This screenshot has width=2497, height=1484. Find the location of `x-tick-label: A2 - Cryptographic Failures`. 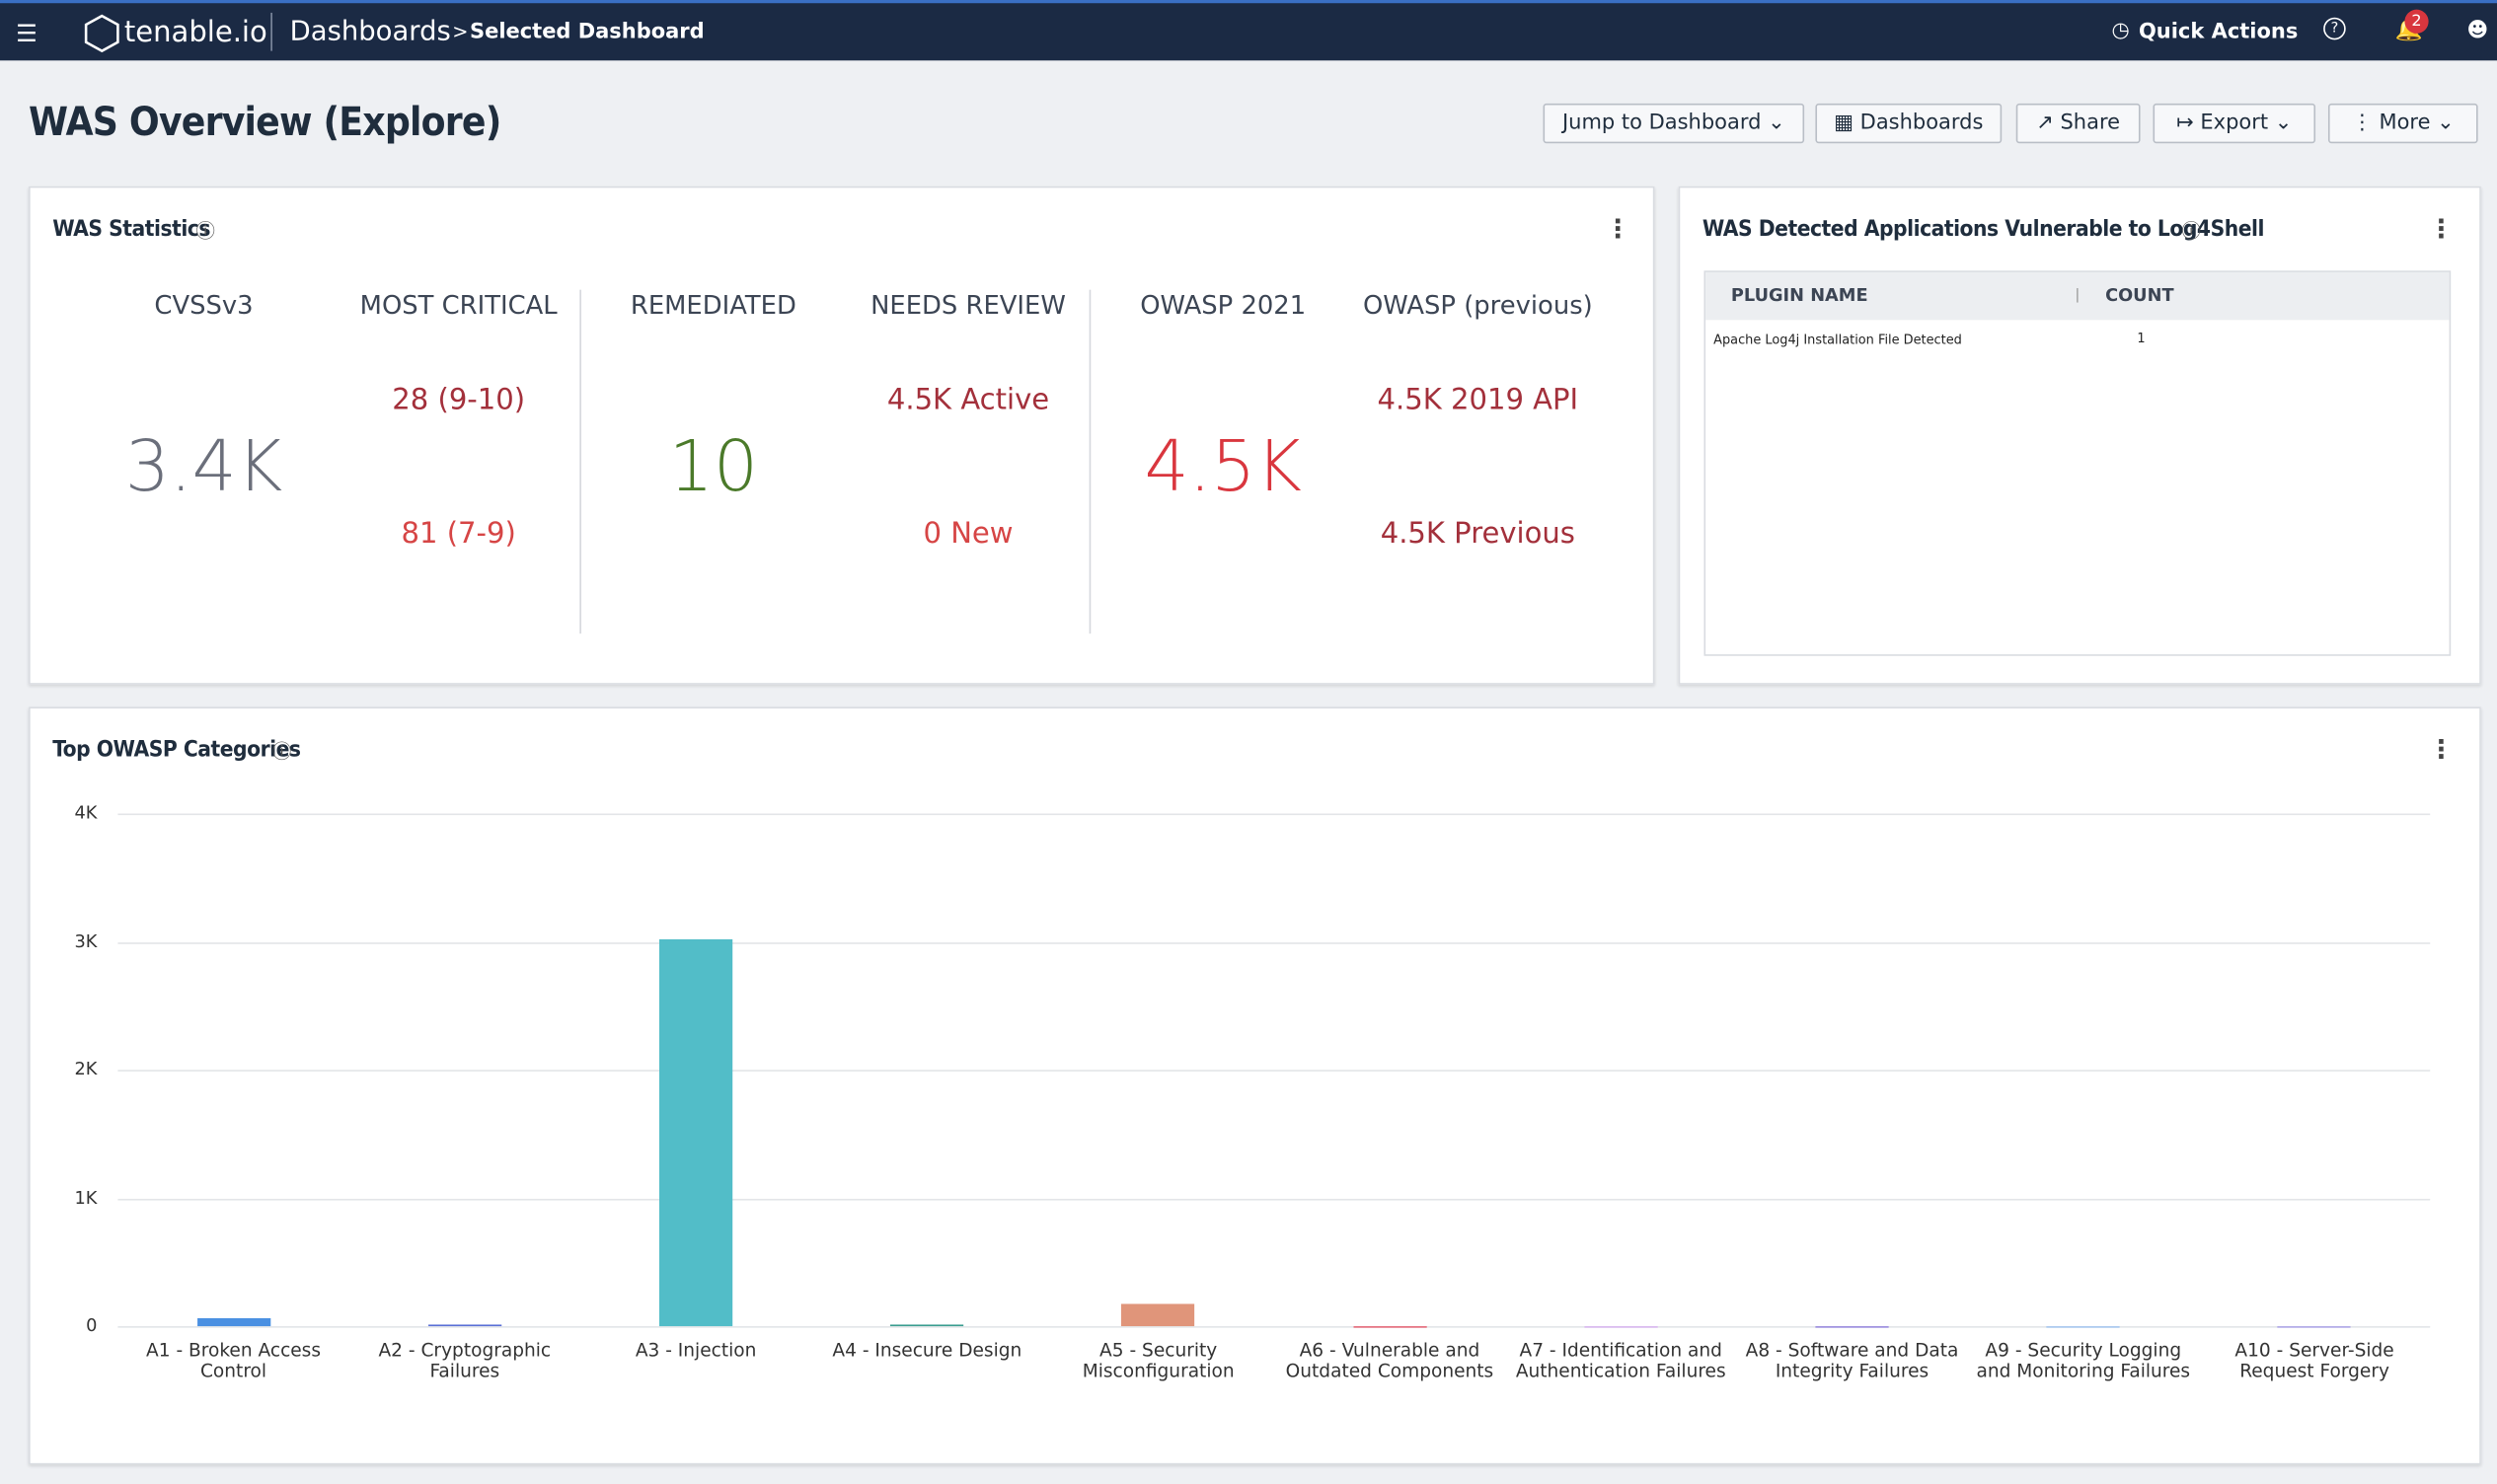

x-tick-label: A2 - Cryptographic Failures is located at coordinates (465, 1360).